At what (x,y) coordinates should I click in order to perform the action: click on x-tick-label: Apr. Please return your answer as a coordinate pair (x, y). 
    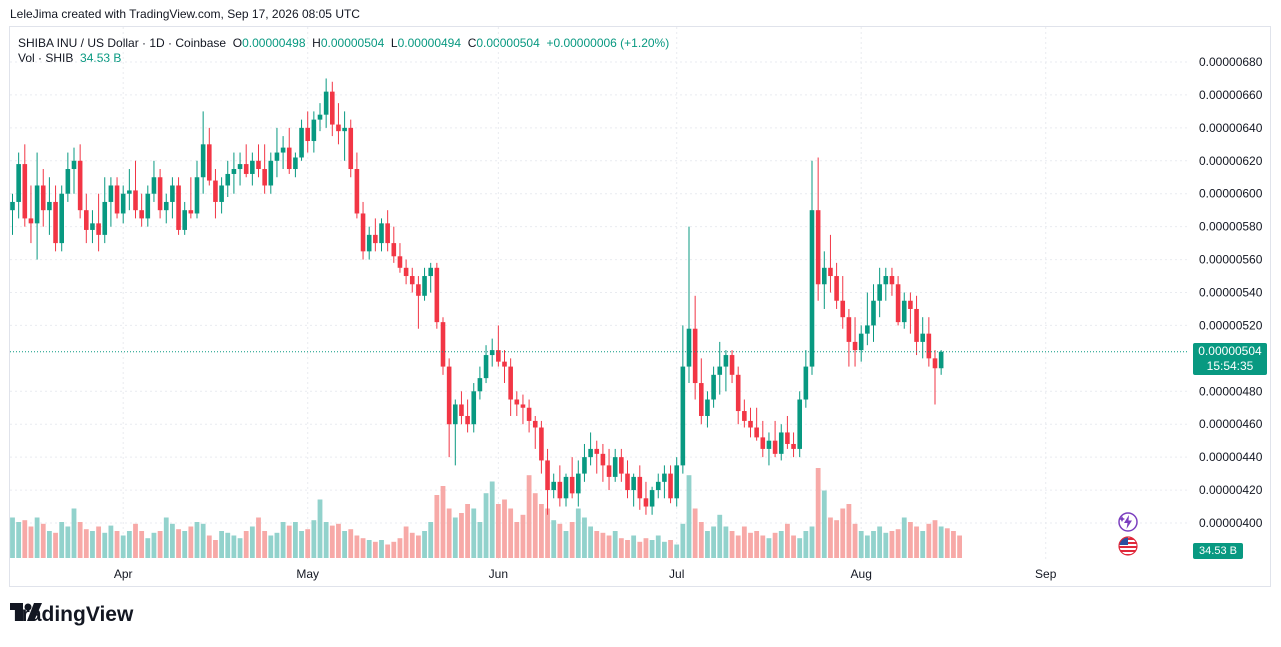
    Looking at the image, I should click on (123, 574).